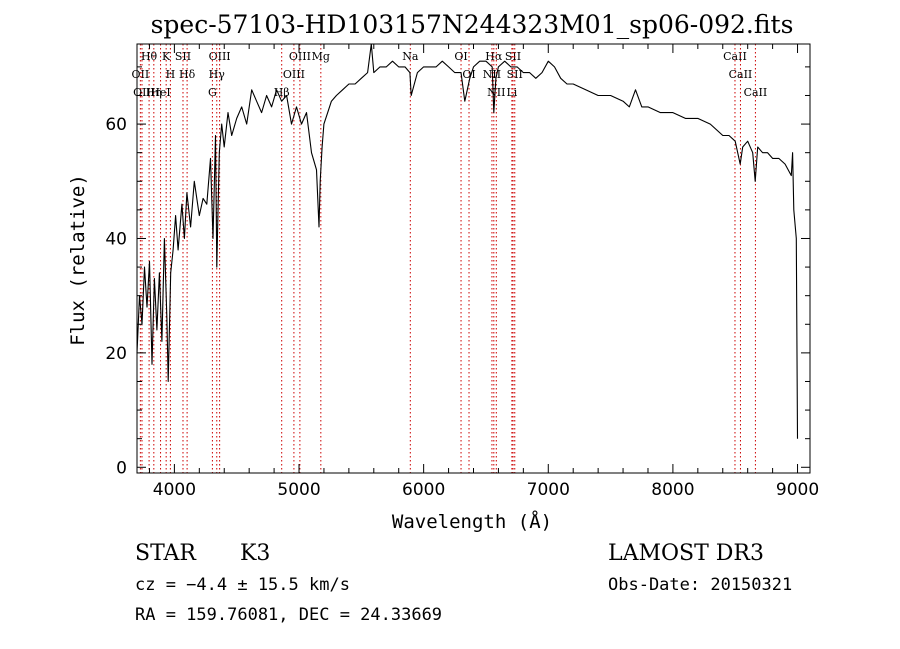  I want to click on line-label: H, so click(171, 74).